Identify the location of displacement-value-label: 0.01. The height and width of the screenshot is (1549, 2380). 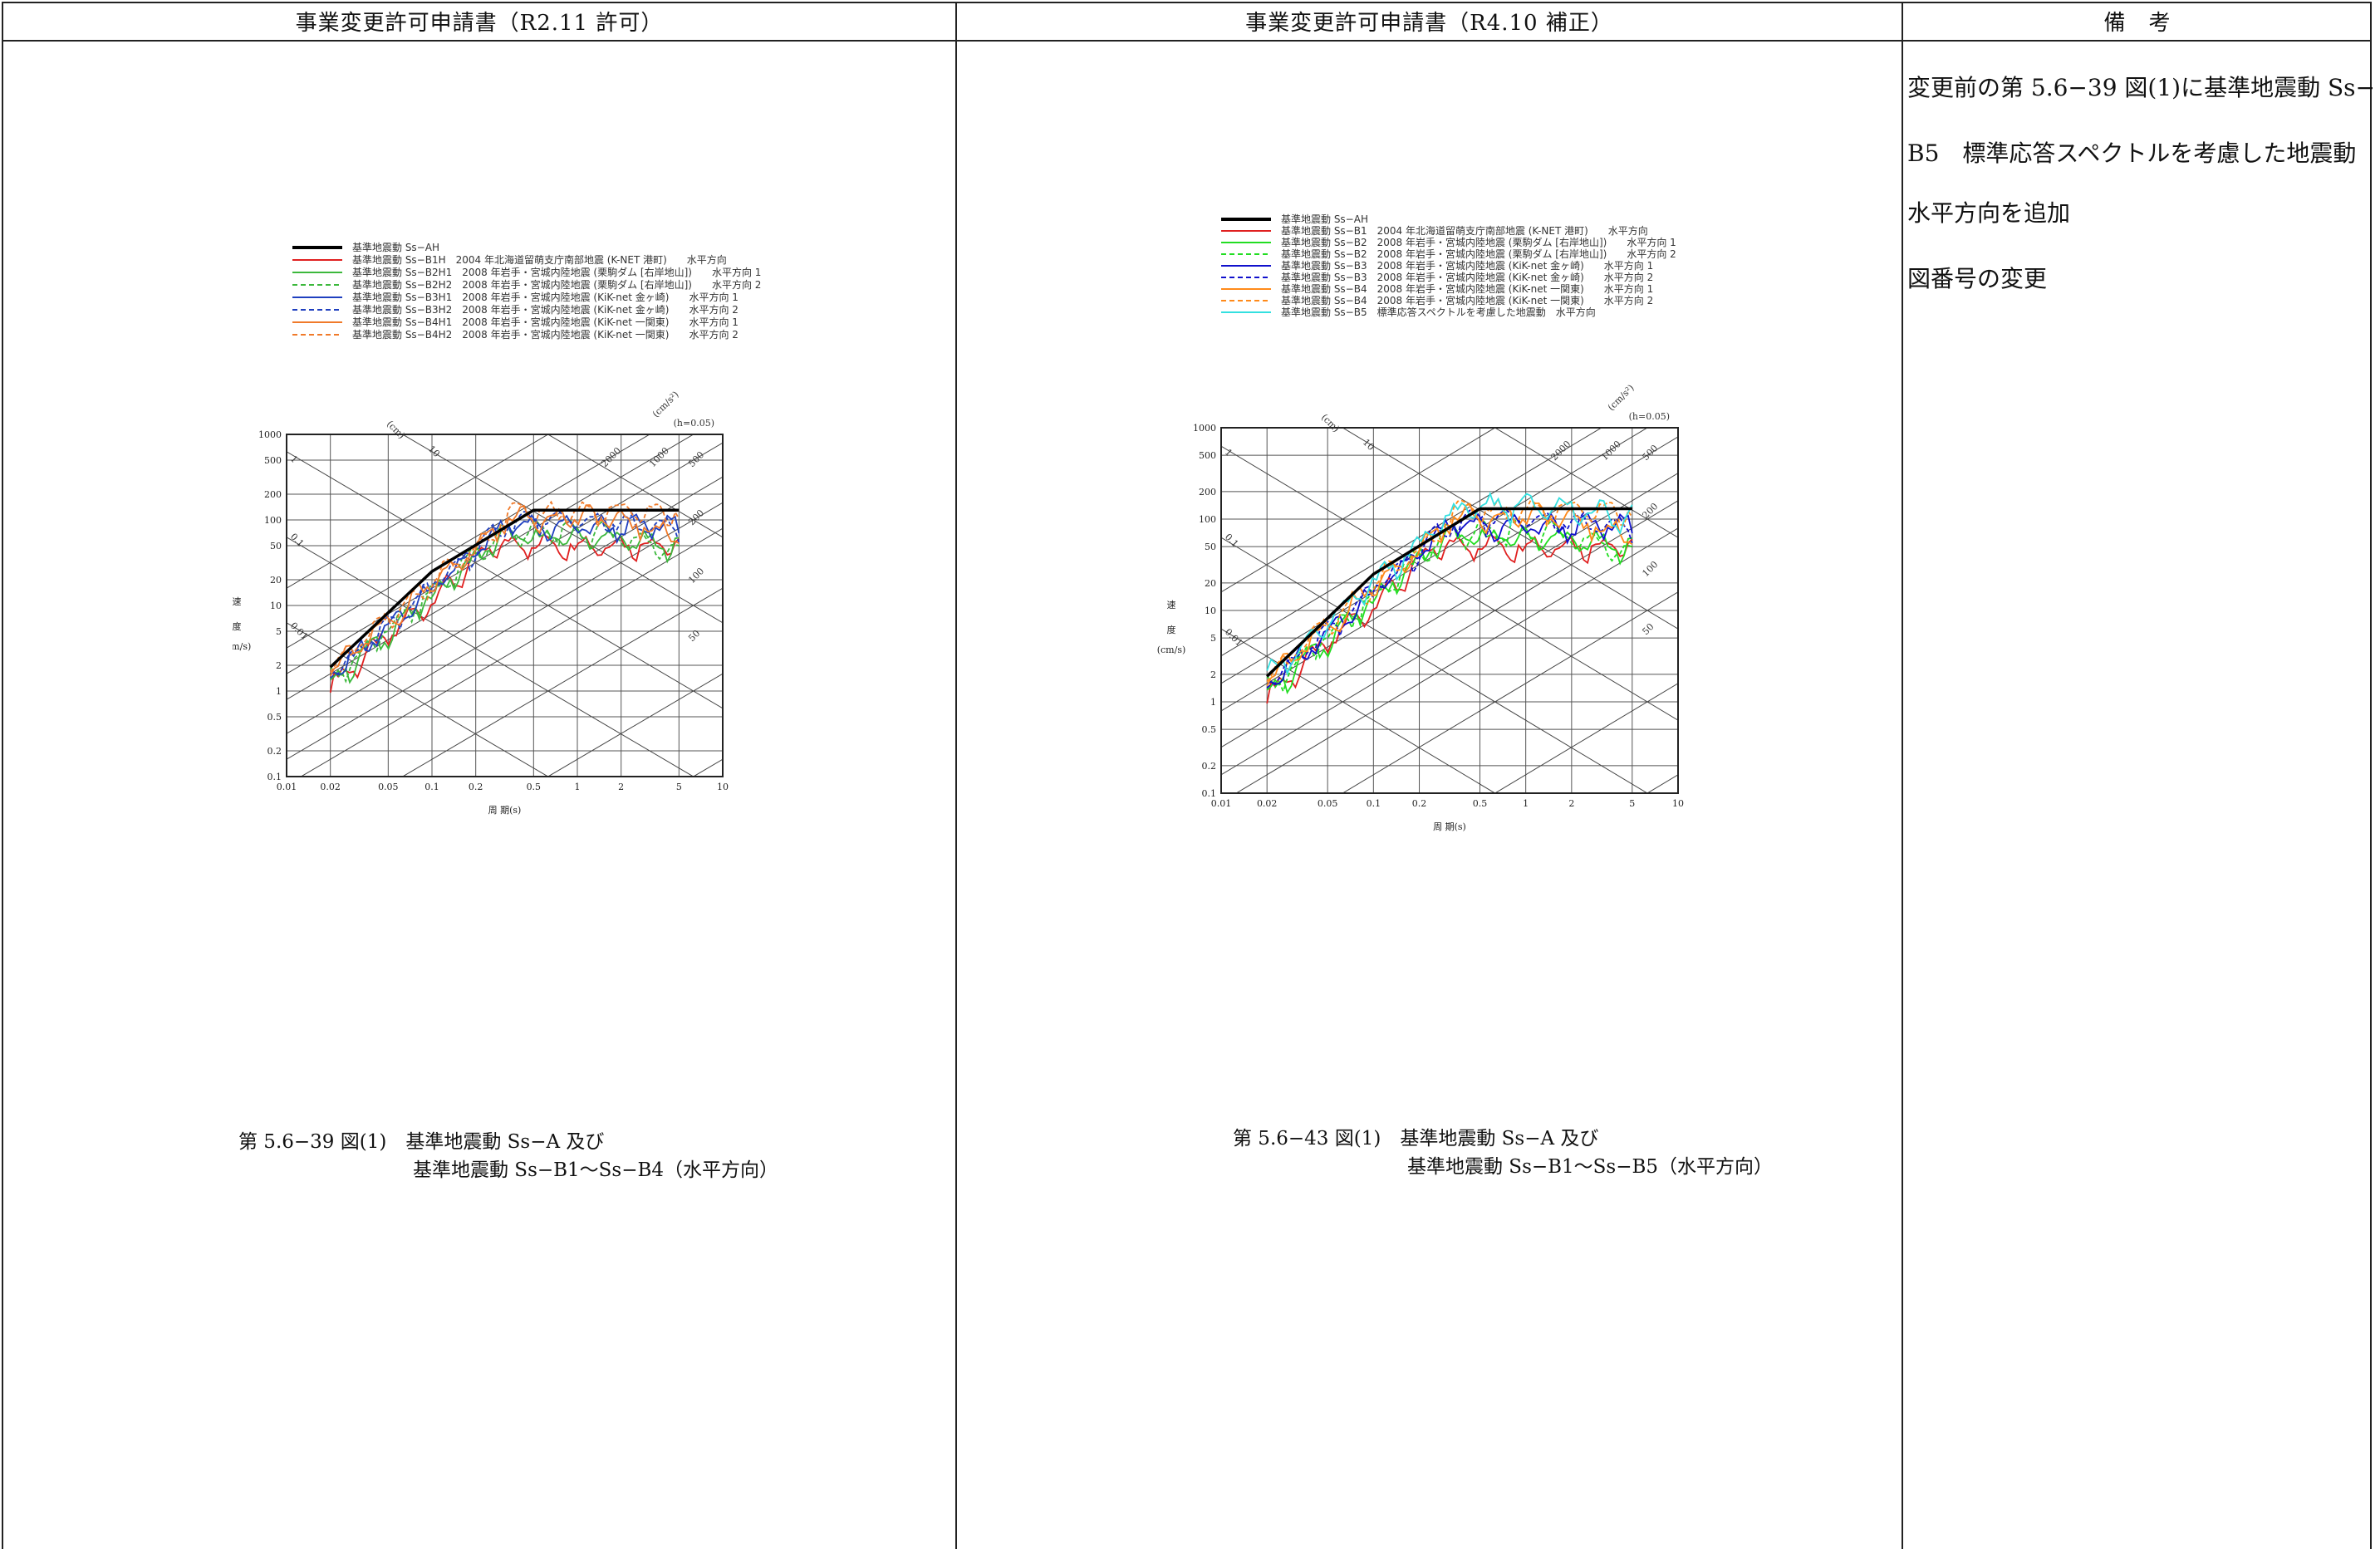
(1234, 637).